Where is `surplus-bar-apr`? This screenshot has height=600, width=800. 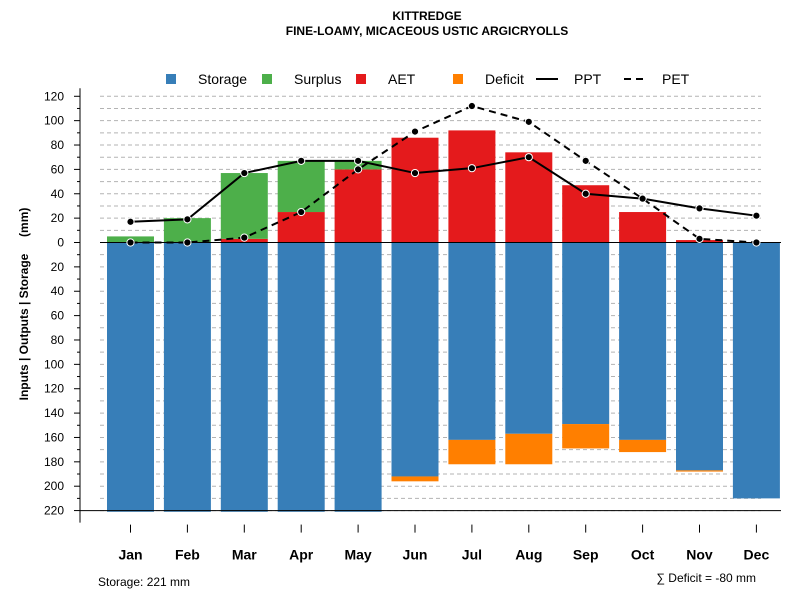 surplus-bar-apr is located at coordinates (301, 186).